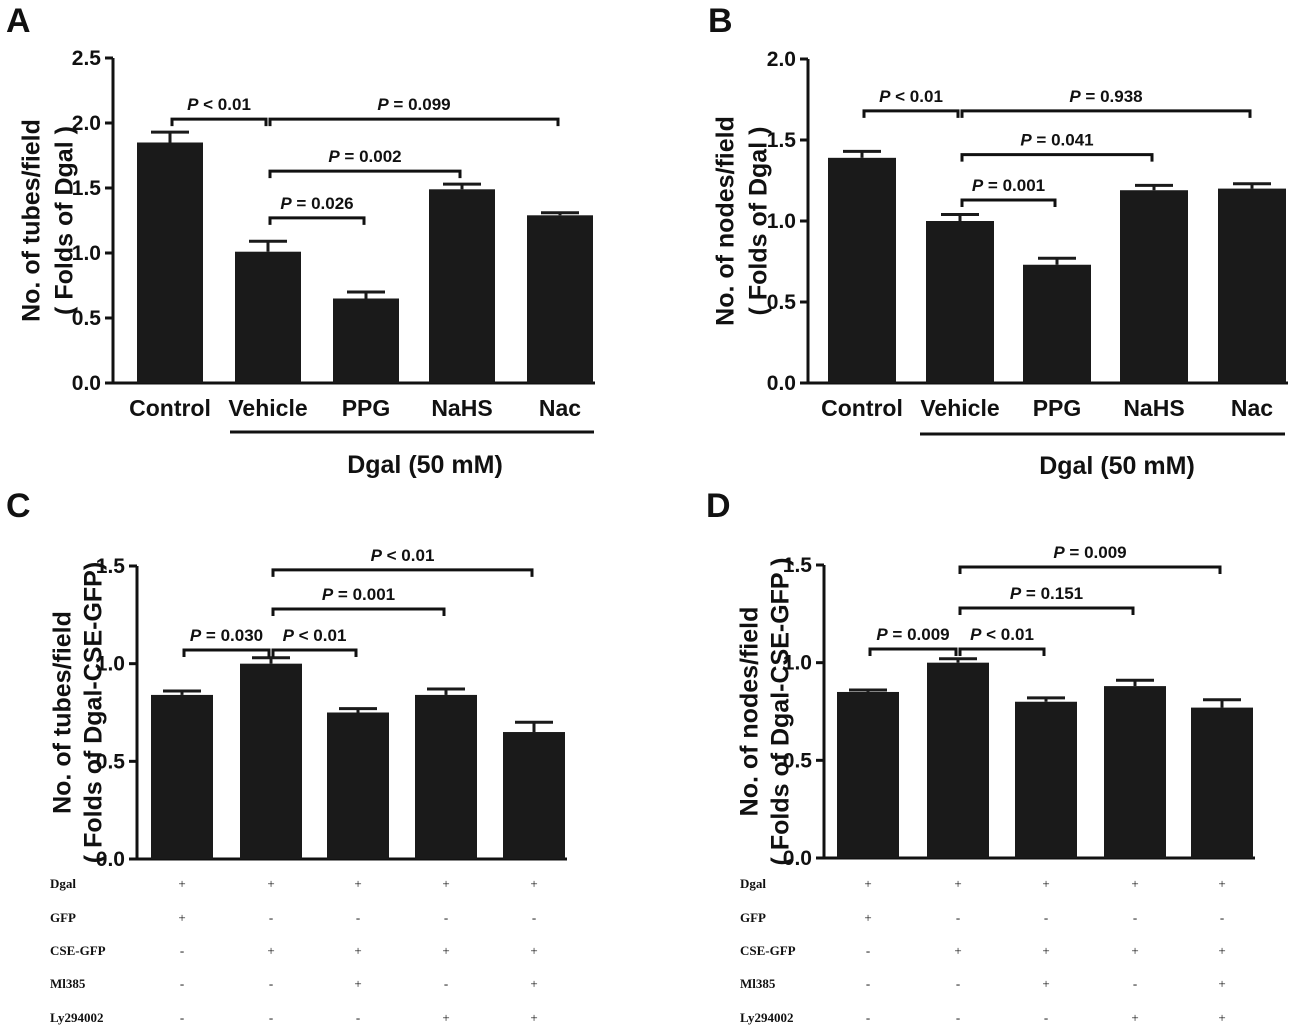 The height and width of the screenshot is (1030, 1306). What do you see at coordinates (170, 408) in the screenshot?
I see `x-tick-label: Control` at bounding box center [170, 408].